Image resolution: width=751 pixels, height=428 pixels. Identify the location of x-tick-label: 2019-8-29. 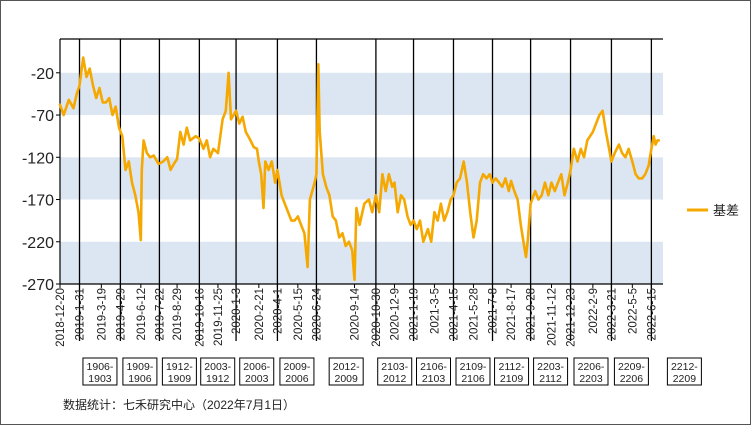
(178, 314).